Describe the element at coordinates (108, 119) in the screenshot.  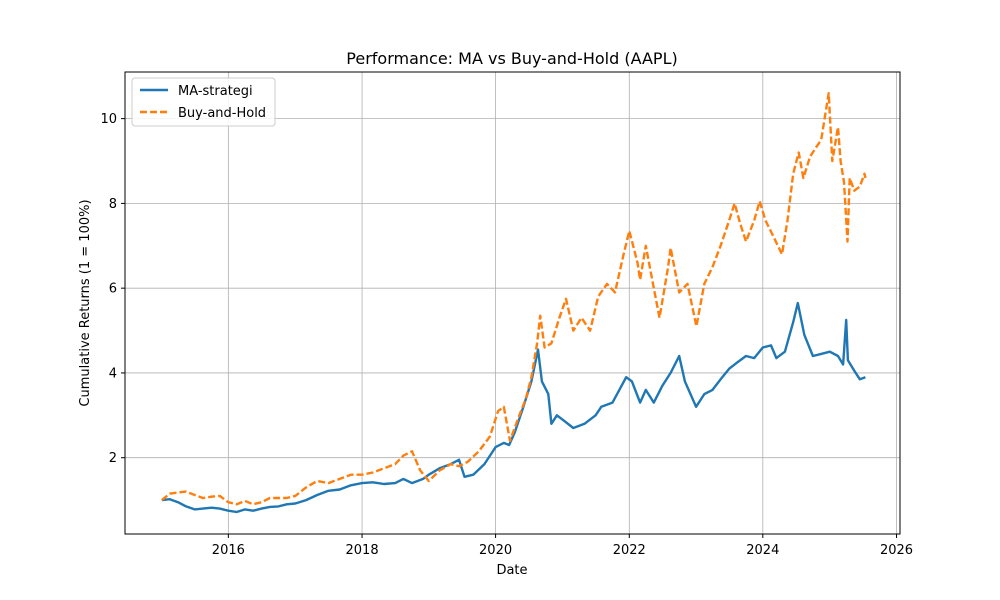
I see `y-tick-label: 10` at that location.